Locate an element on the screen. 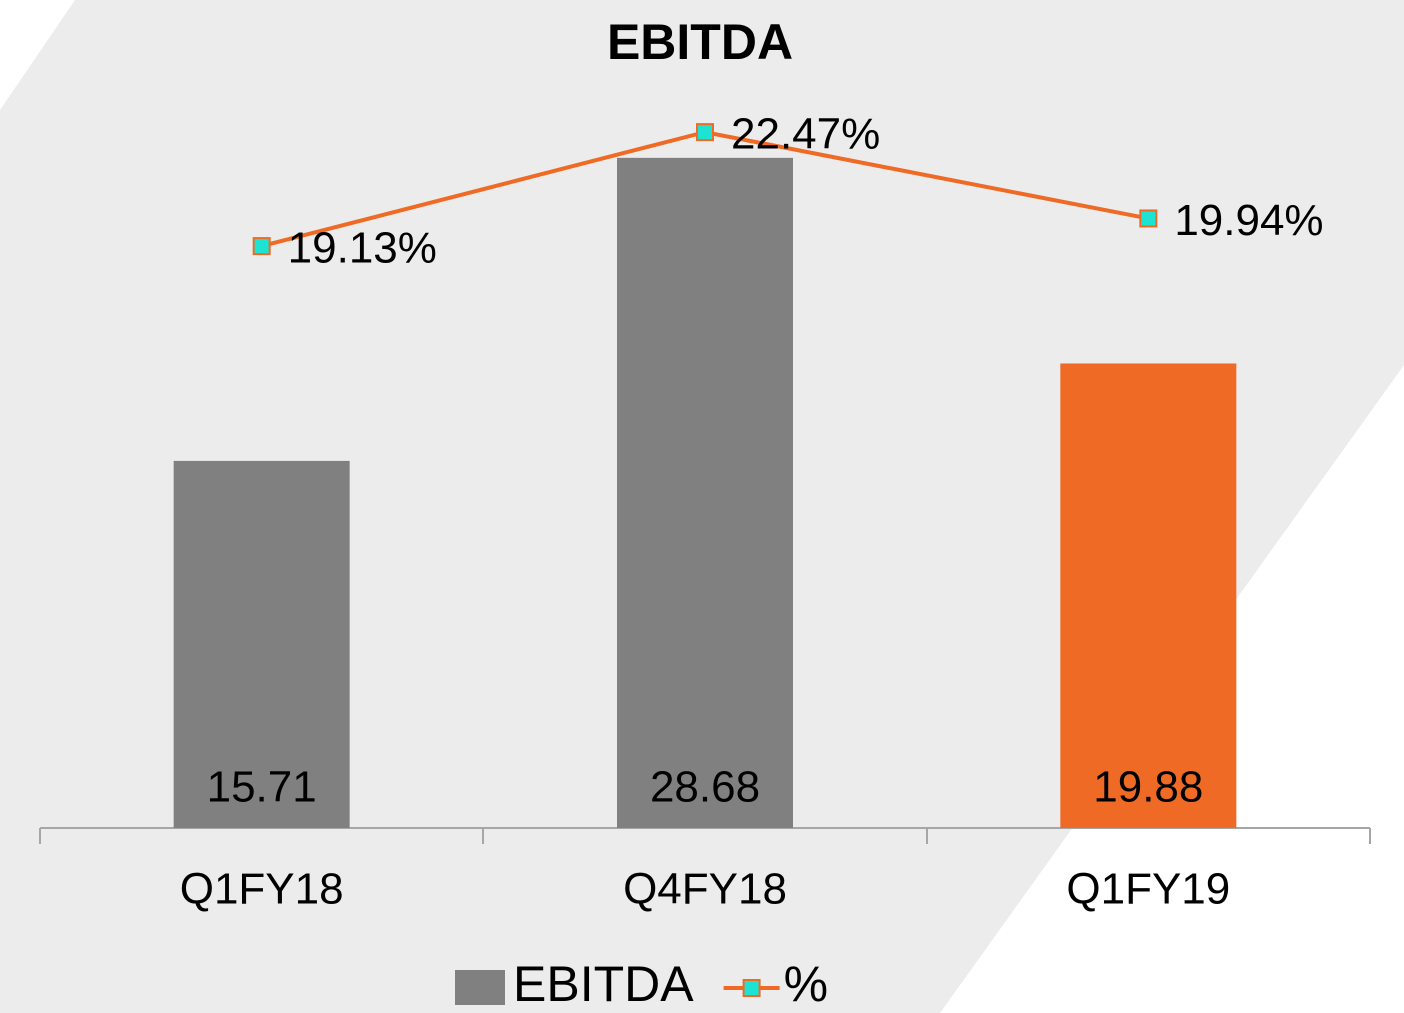  data-label: 22.47% is located at coordinates (805, 134).